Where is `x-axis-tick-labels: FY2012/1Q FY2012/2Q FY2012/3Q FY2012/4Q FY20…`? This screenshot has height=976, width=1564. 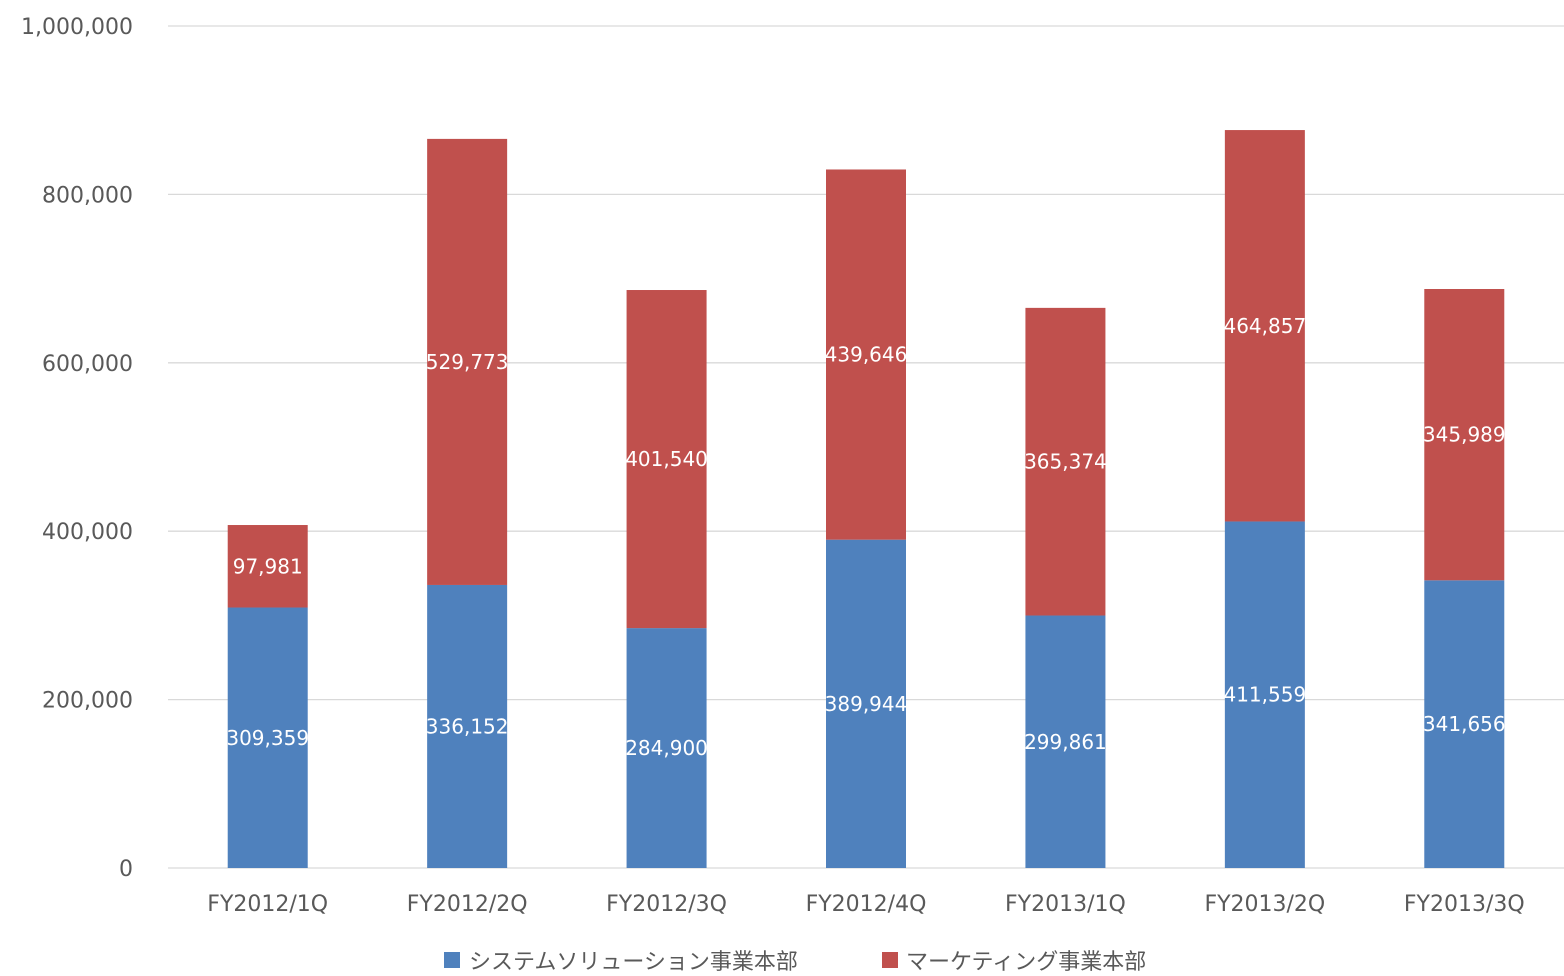 x-axis-tick-labels: FY2012/1Q FY2012/2Q FY2012/3Q FY2012/4Q FY20… is located at coordinates (865, 904).